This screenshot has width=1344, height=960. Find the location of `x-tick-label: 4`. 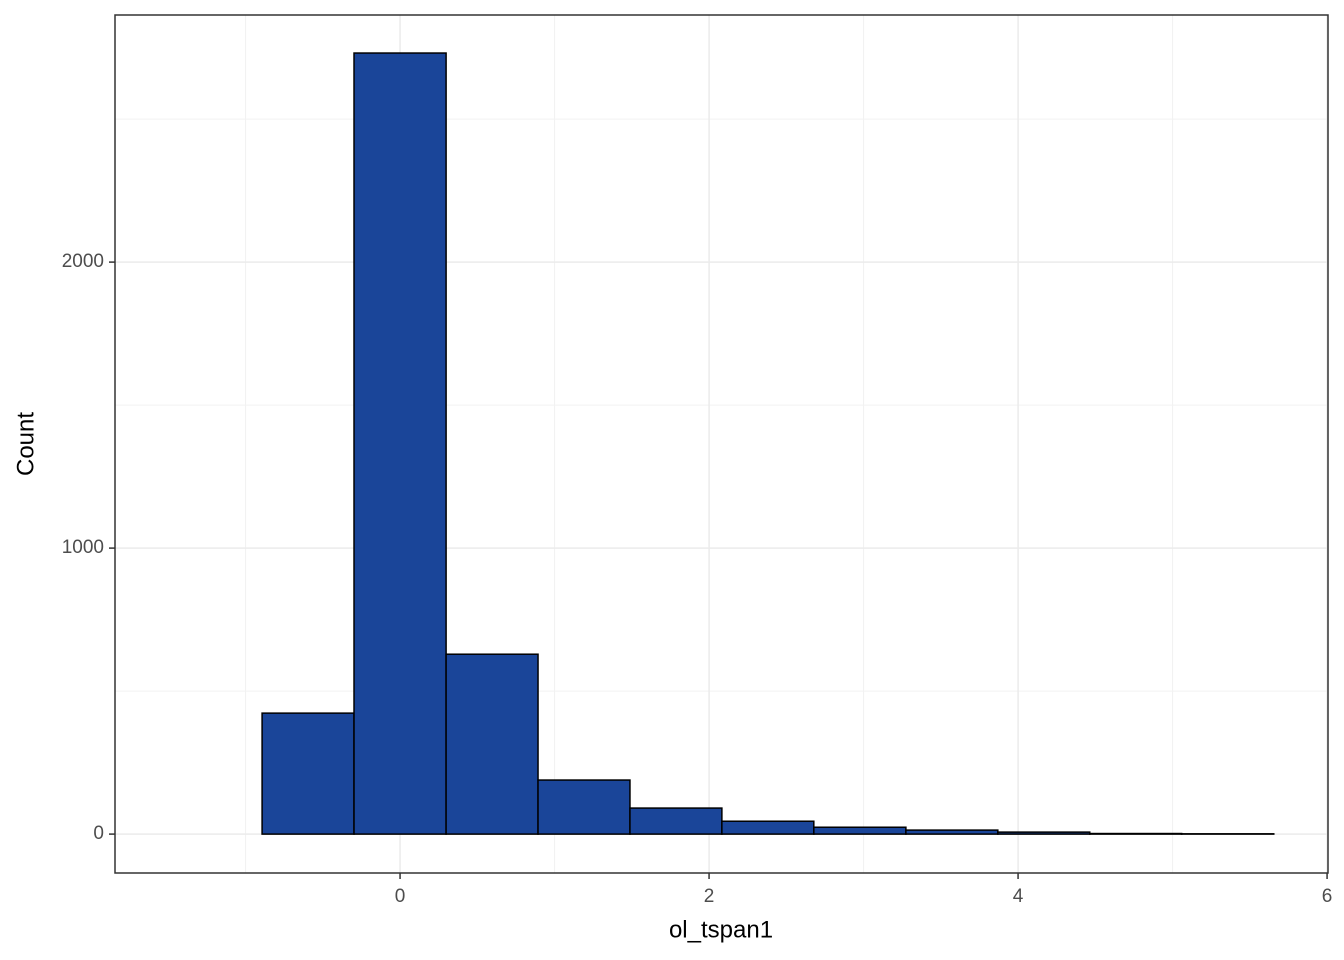

x-tick-label: 4 is located at coordinates (1018, 896).